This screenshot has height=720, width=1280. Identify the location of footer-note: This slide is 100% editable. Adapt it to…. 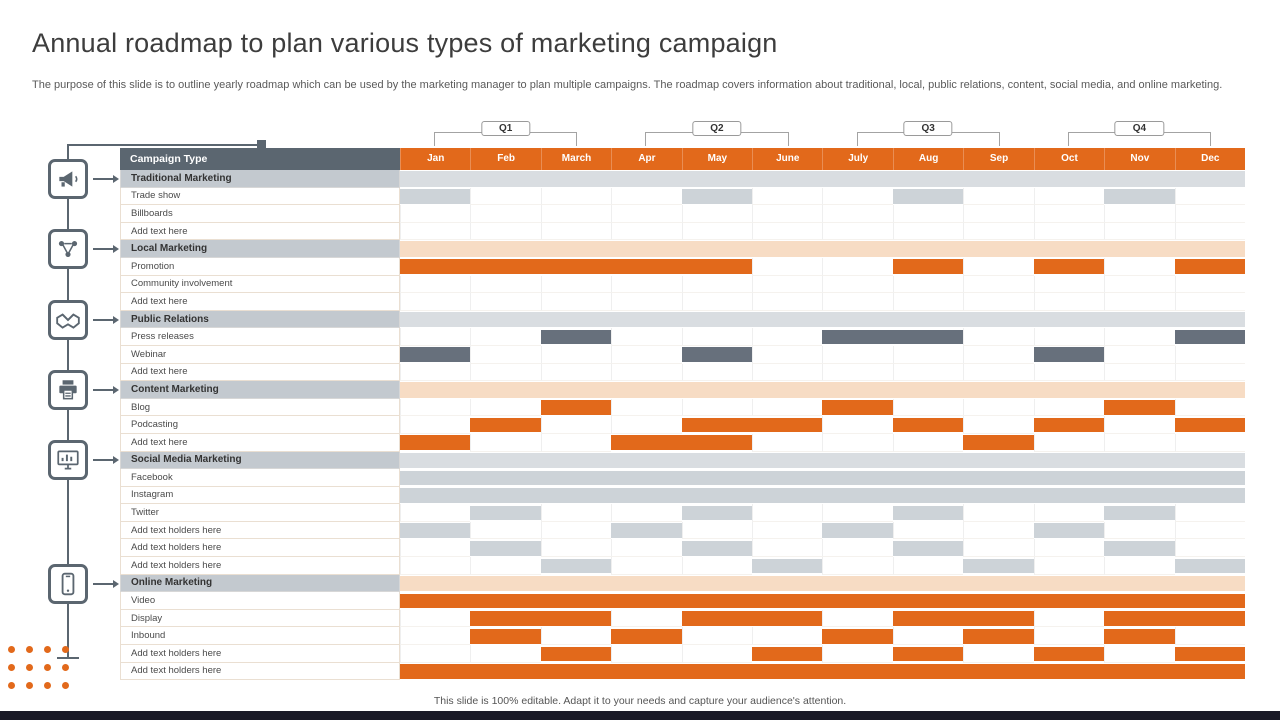
(640, 701).